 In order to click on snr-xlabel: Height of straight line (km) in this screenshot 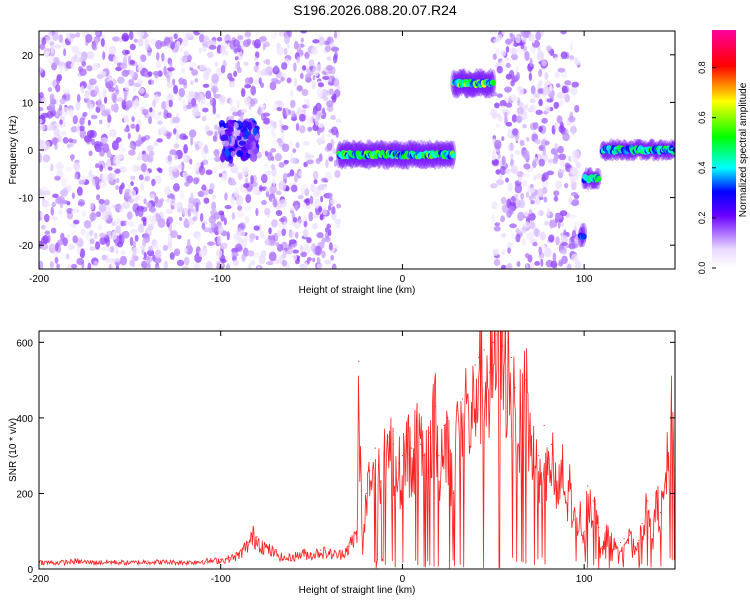, I will do `click(357, 590)`.